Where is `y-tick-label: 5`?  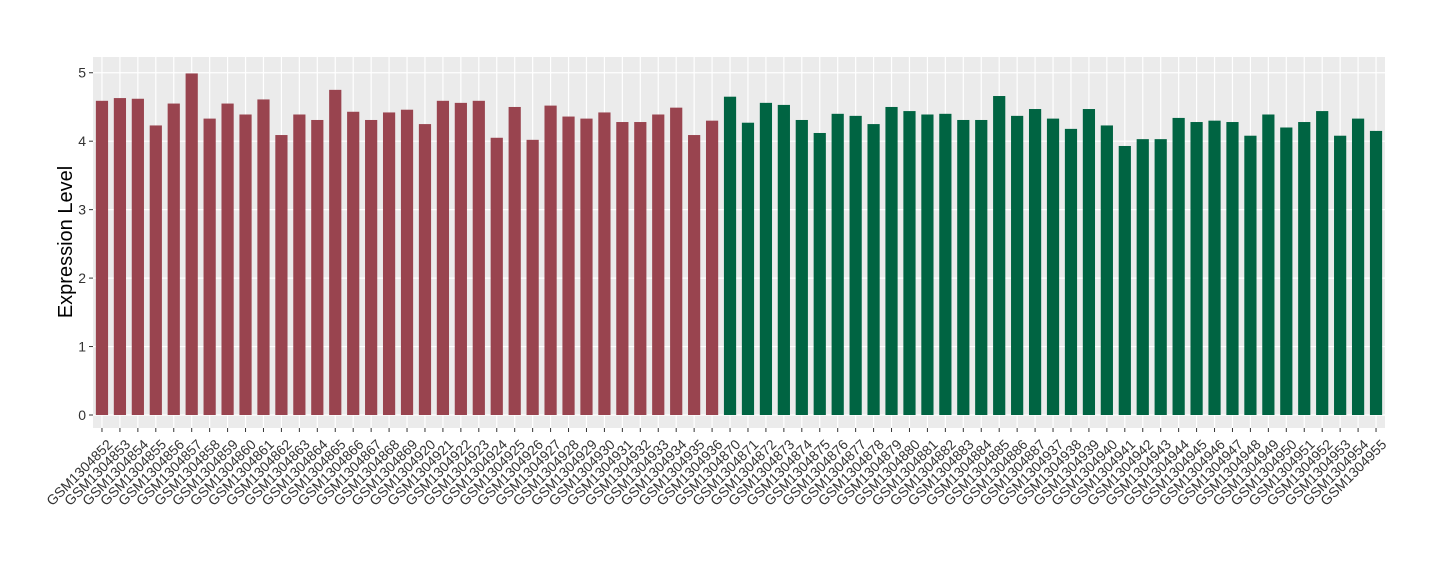 y-tick-label: 5 is located at coordinates (82, 73).